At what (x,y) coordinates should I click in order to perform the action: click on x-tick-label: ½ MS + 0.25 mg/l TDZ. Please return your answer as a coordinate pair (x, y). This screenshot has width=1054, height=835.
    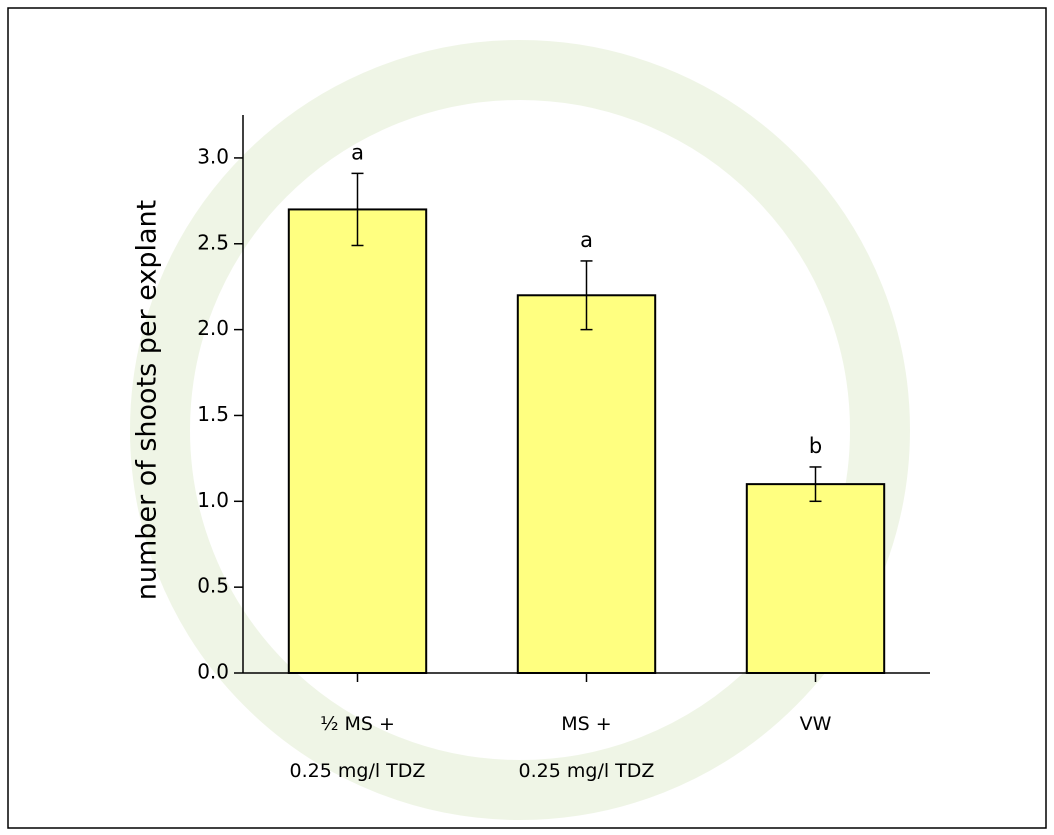
    Looking at the image, I should click on (357, 747).